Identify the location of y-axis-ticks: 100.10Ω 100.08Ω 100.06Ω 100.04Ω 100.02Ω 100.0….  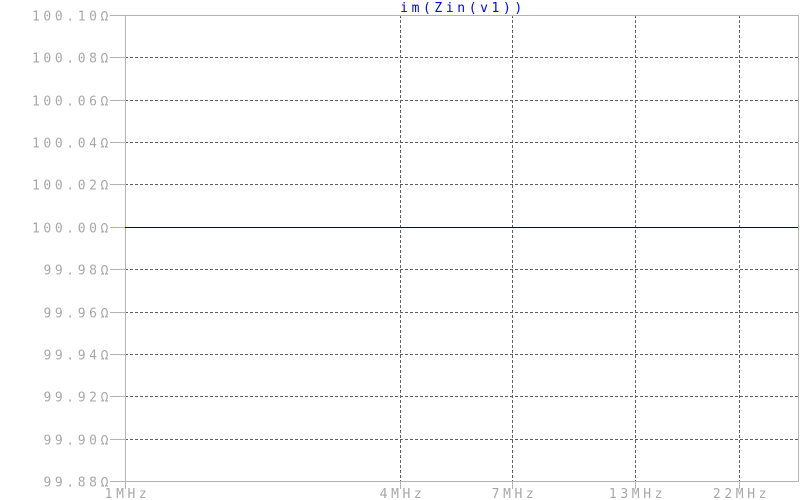
(78, 250).